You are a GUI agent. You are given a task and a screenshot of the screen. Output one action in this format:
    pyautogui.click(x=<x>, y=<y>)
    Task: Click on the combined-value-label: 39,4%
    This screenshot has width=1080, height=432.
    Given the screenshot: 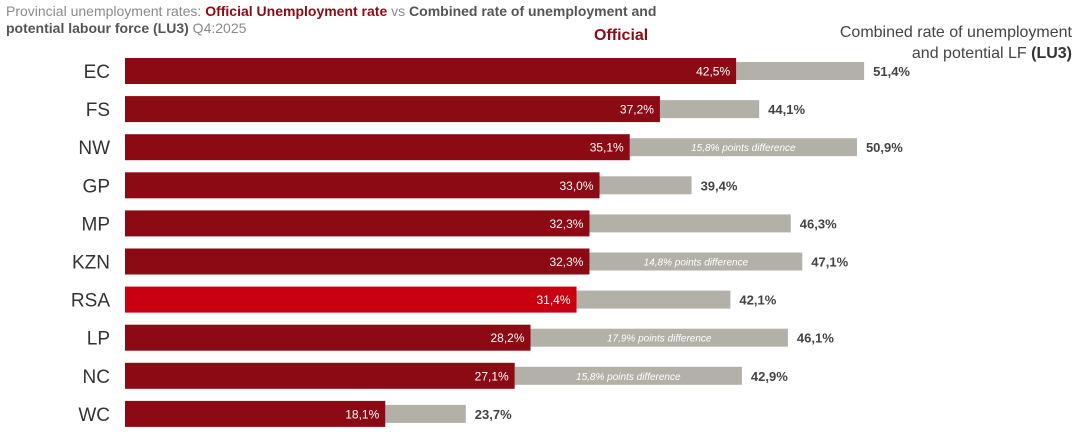 What is the action you would take?
    pyautogui.click(x=719, y=185)
    